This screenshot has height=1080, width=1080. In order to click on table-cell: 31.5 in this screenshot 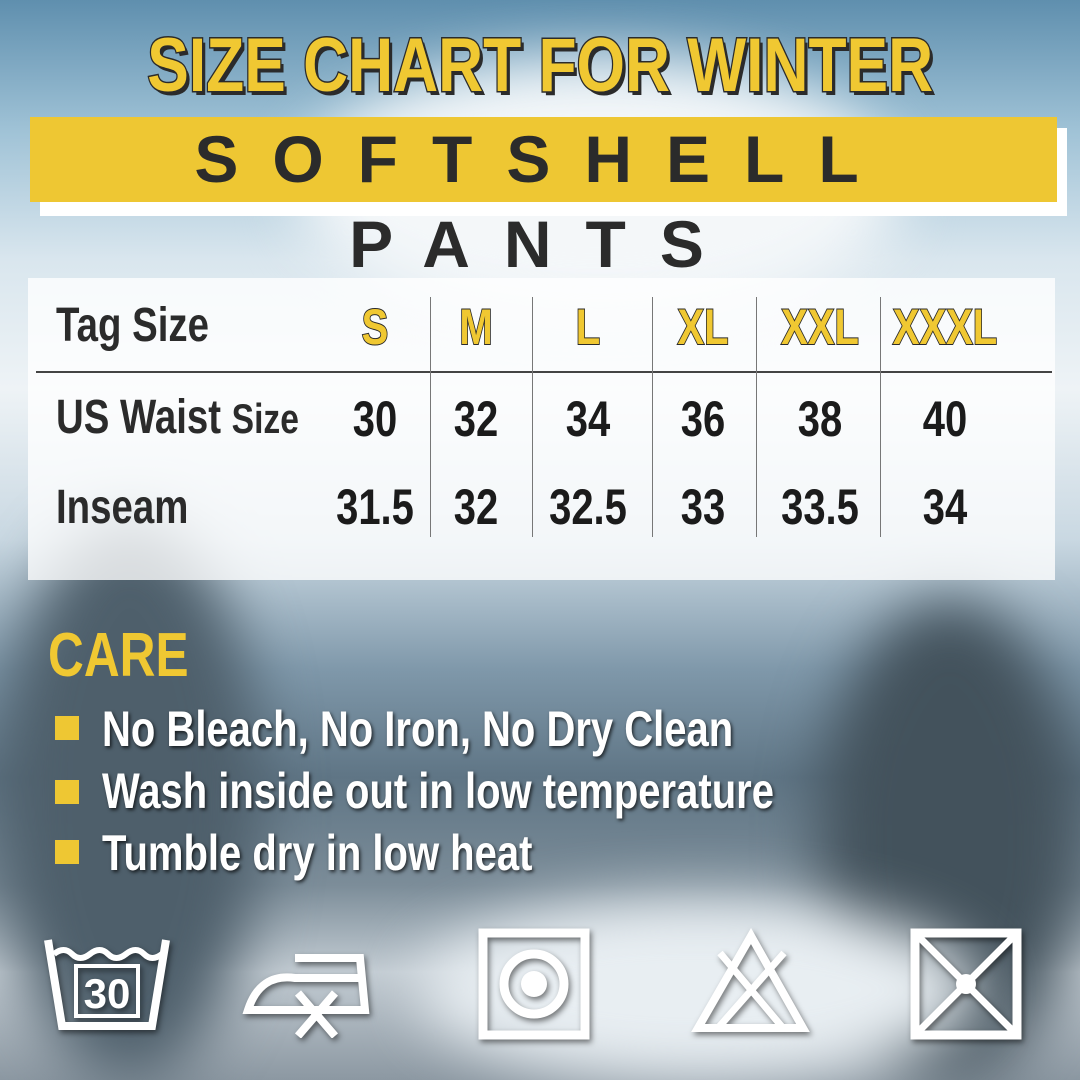, I will do `click(375, 507)`.